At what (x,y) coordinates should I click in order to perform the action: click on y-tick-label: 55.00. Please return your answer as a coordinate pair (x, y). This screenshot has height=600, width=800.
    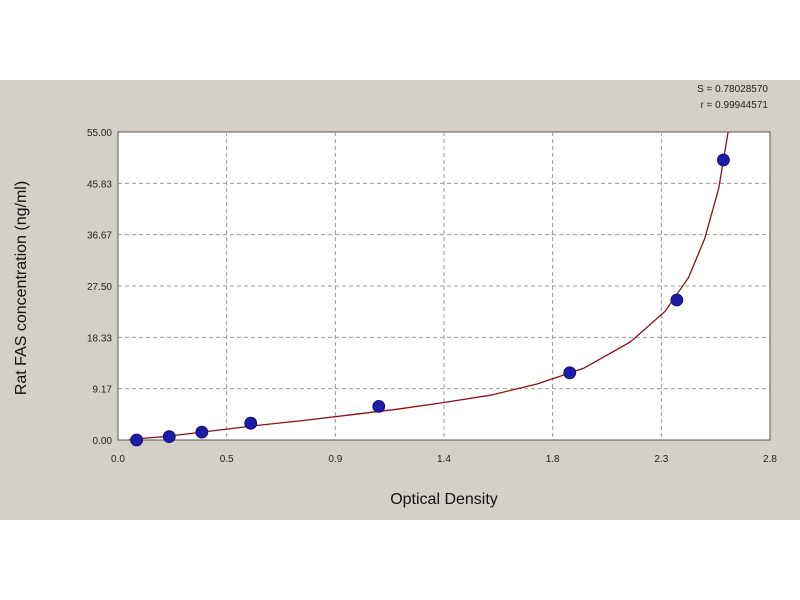
    Looking at the image, I should click on (99, 133).